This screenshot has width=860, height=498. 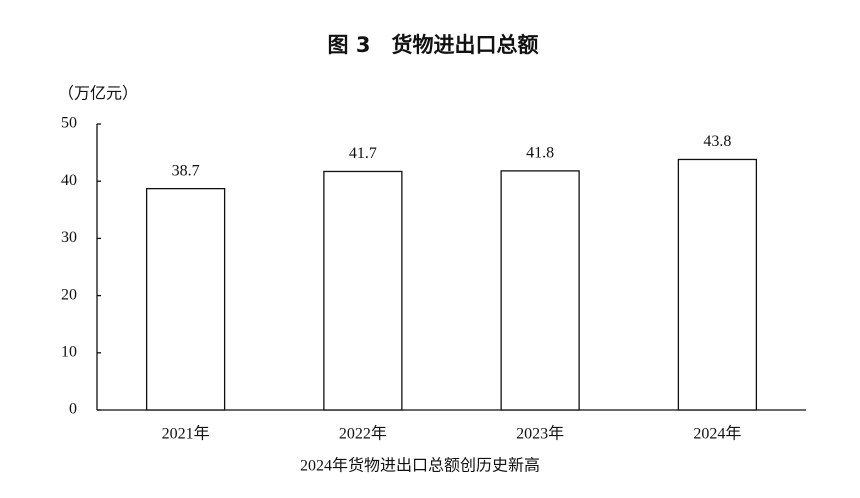 I want to click on value-label: 38.7, so click(x=186, y=170).